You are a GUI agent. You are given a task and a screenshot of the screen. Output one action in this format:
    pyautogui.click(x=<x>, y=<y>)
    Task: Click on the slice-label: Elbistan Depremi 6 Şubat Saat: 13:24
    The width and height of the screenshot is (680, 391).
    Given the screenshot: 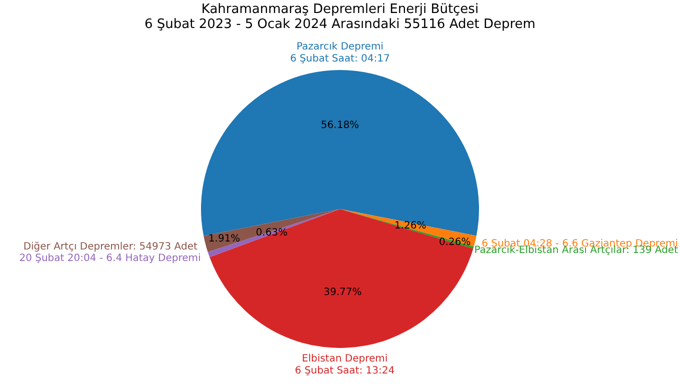 What is the action you would take?
    pyautogui.click(x=344, y=365)
    